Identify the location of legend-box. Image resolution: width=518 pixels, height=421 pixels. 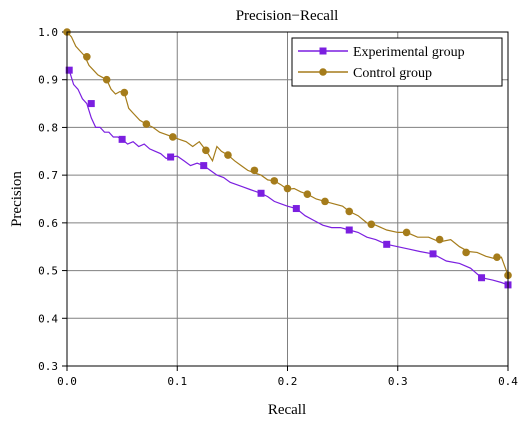
(397, 62).